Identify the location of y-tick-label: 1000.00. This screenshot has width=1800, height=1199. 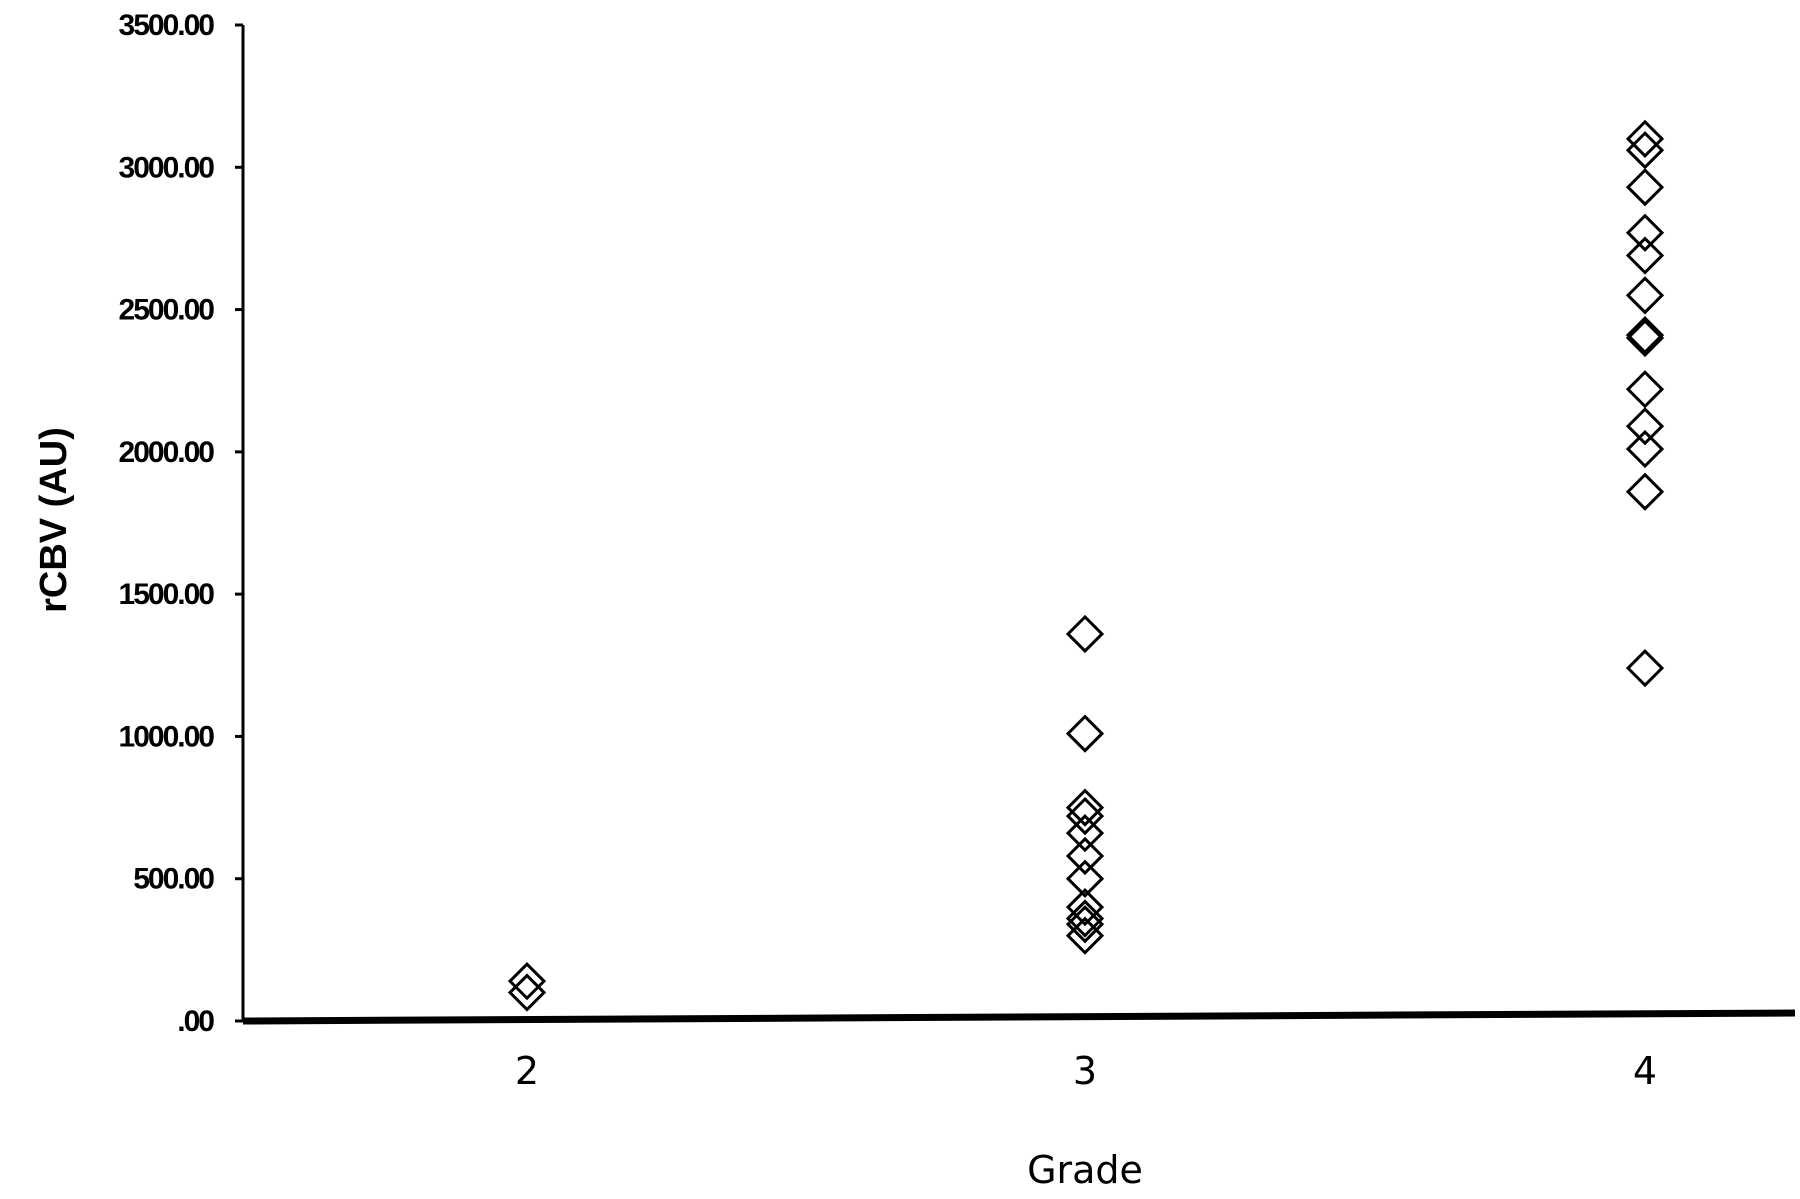
(167, 736).